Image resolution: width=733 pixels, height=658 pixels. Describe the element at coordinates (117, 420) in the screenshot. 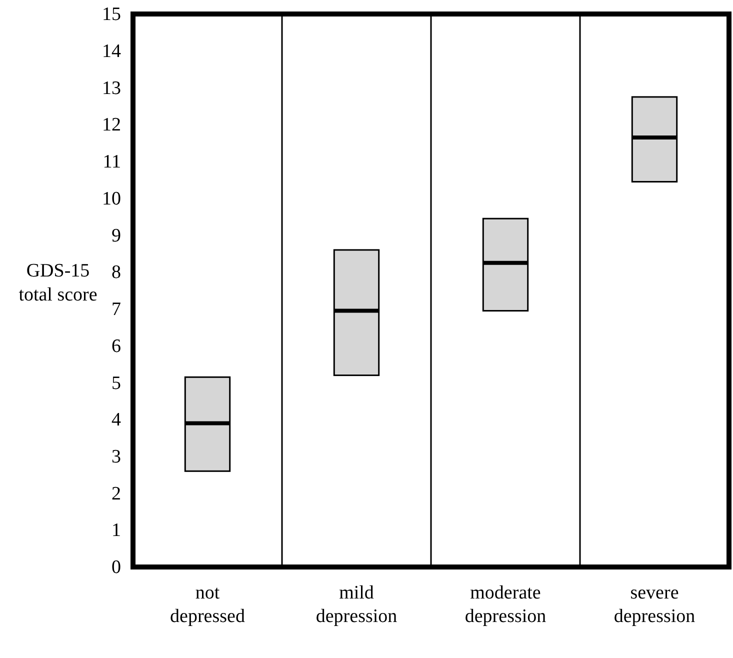

I see `y-tick-label: 4` at that location.